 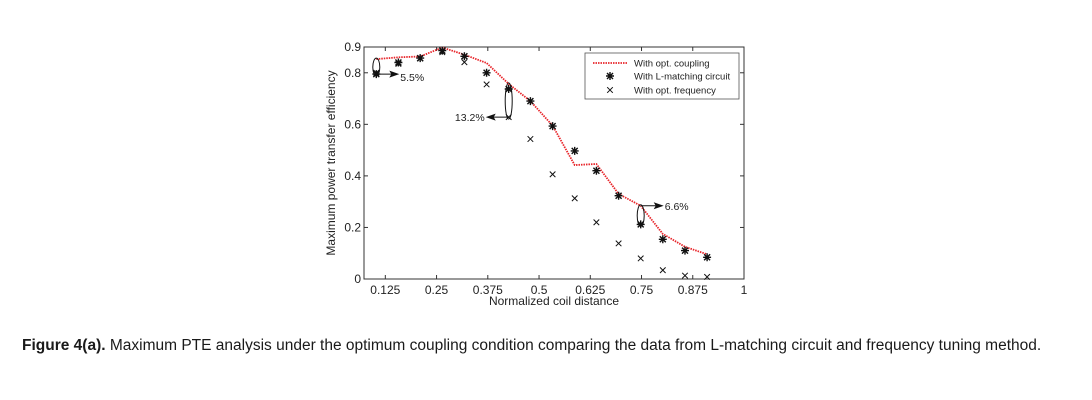 I want to click on legend-label-opt-coupling: With opt. coupling, so click(x=672, y=64).